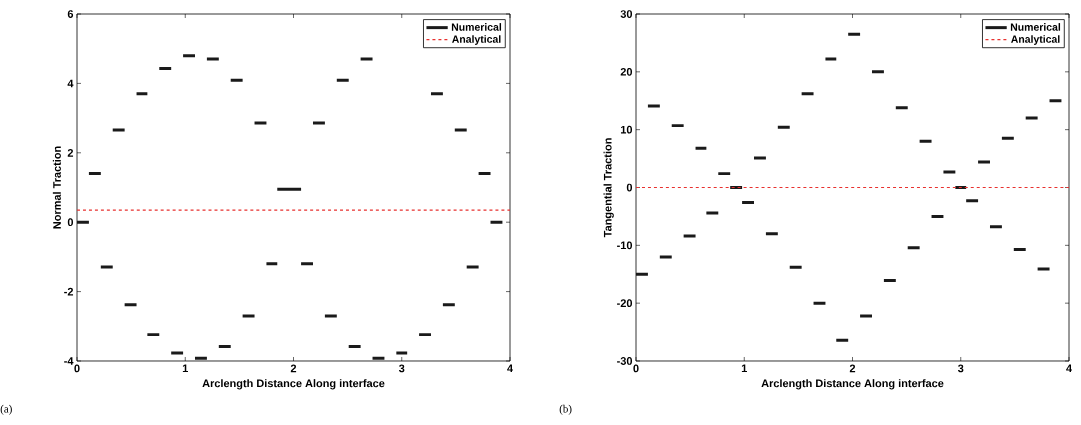 The height and width of the screenshot is (425, 1081). What do you see at coordinates (56, 187) in the screenshot?
I see `y-axis-title: Normal Traction` at bounding box center [56, 187].